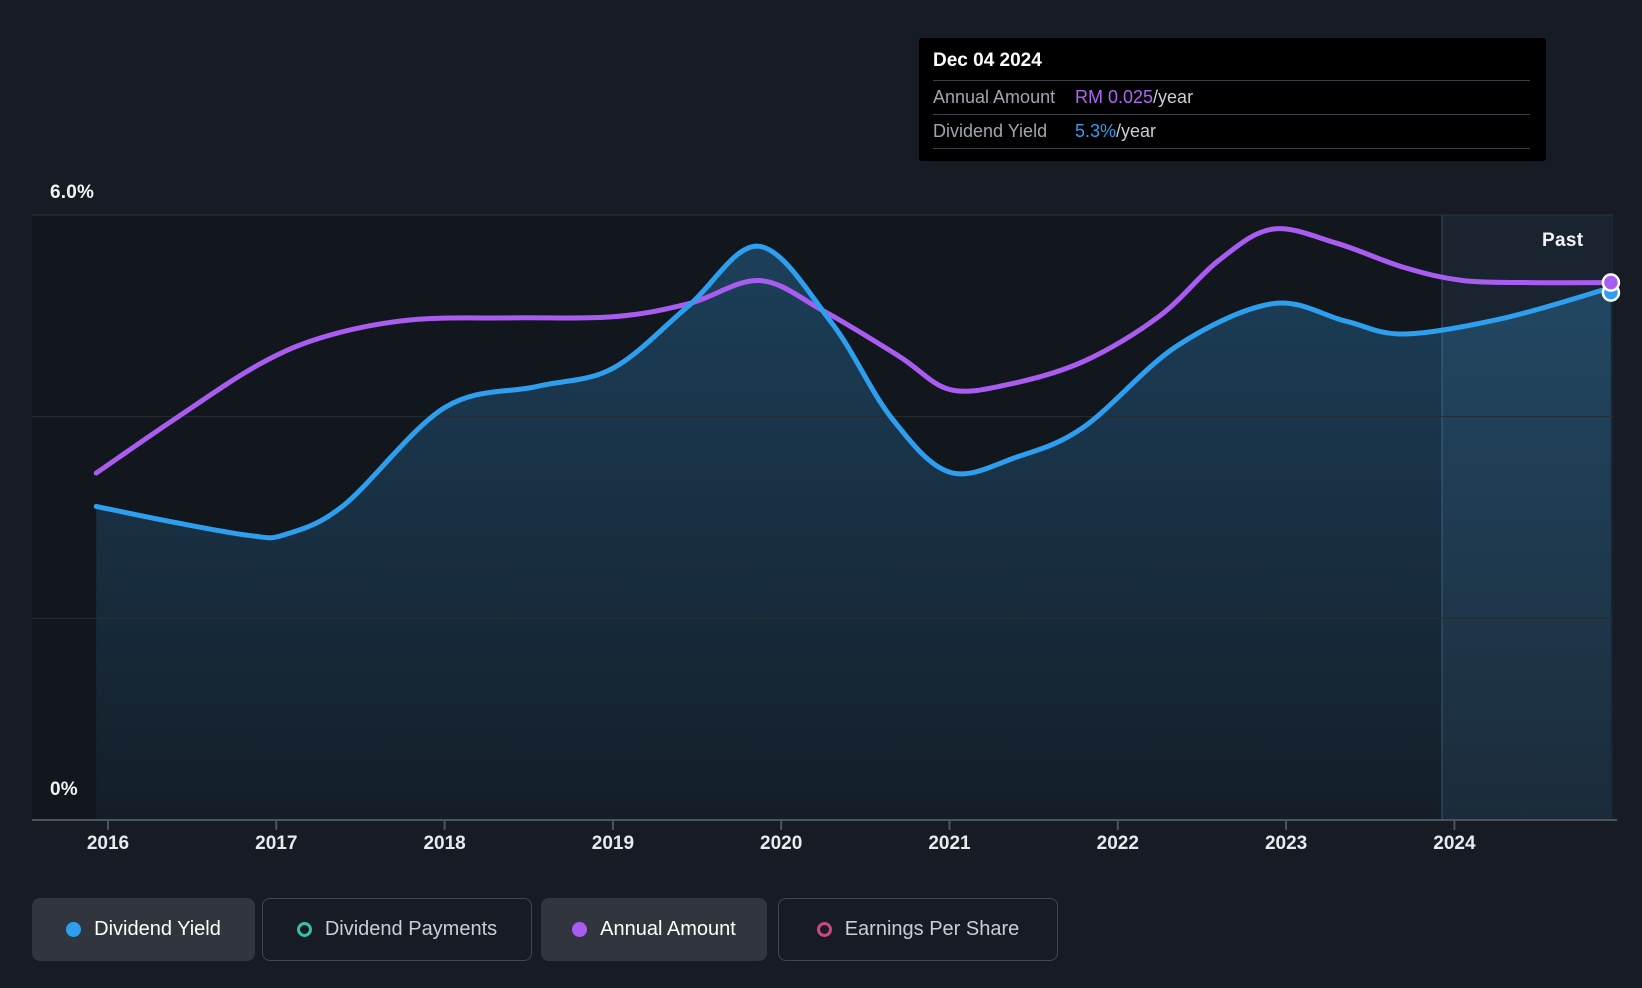  Describe the element at coordinates (304, 929) in the screenshot. I see `legend-dividend-payments-ring-icon` at that location.